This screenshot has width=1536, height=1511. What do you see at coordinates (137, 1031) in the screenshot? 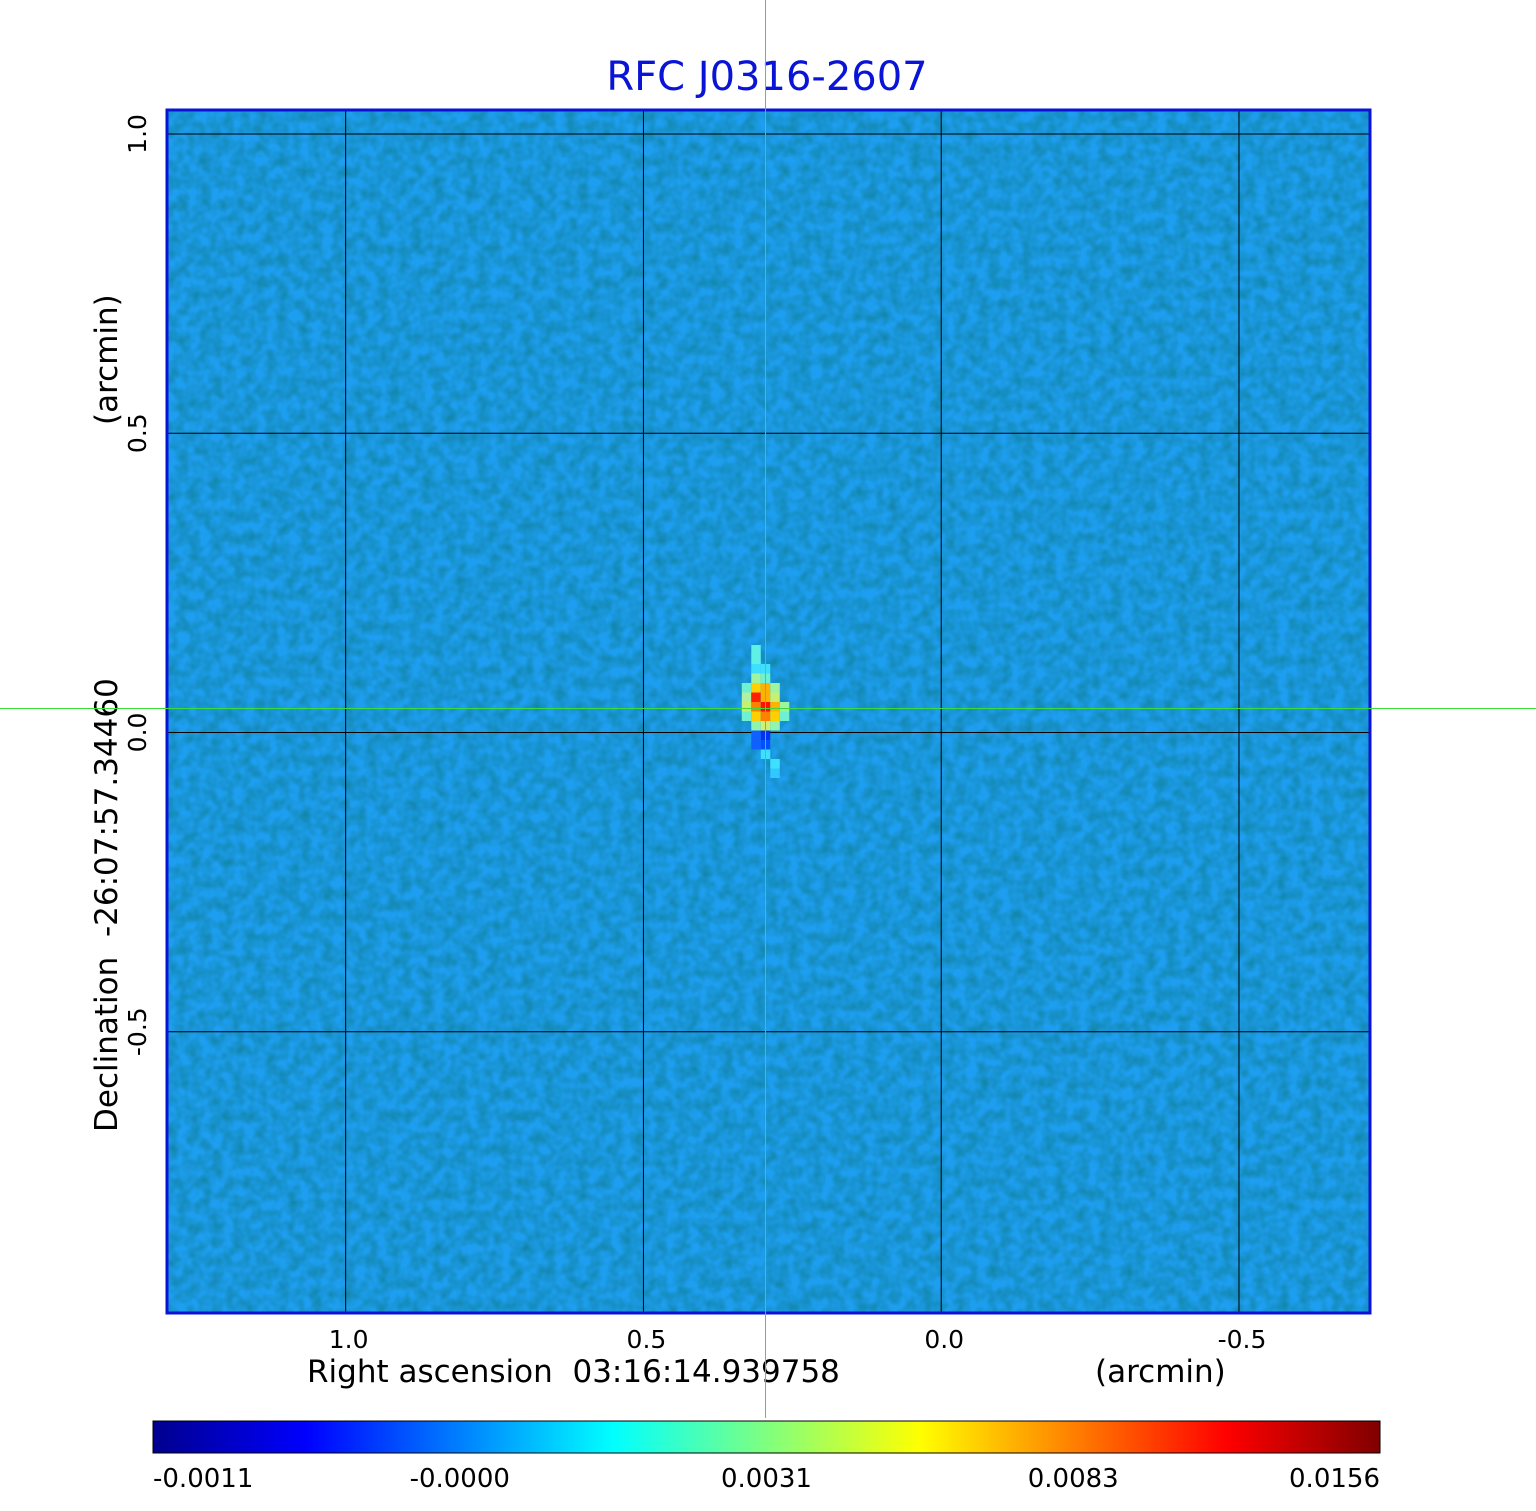
I see `y-tick-label: -0.5` at bounding box center [137, 1031].